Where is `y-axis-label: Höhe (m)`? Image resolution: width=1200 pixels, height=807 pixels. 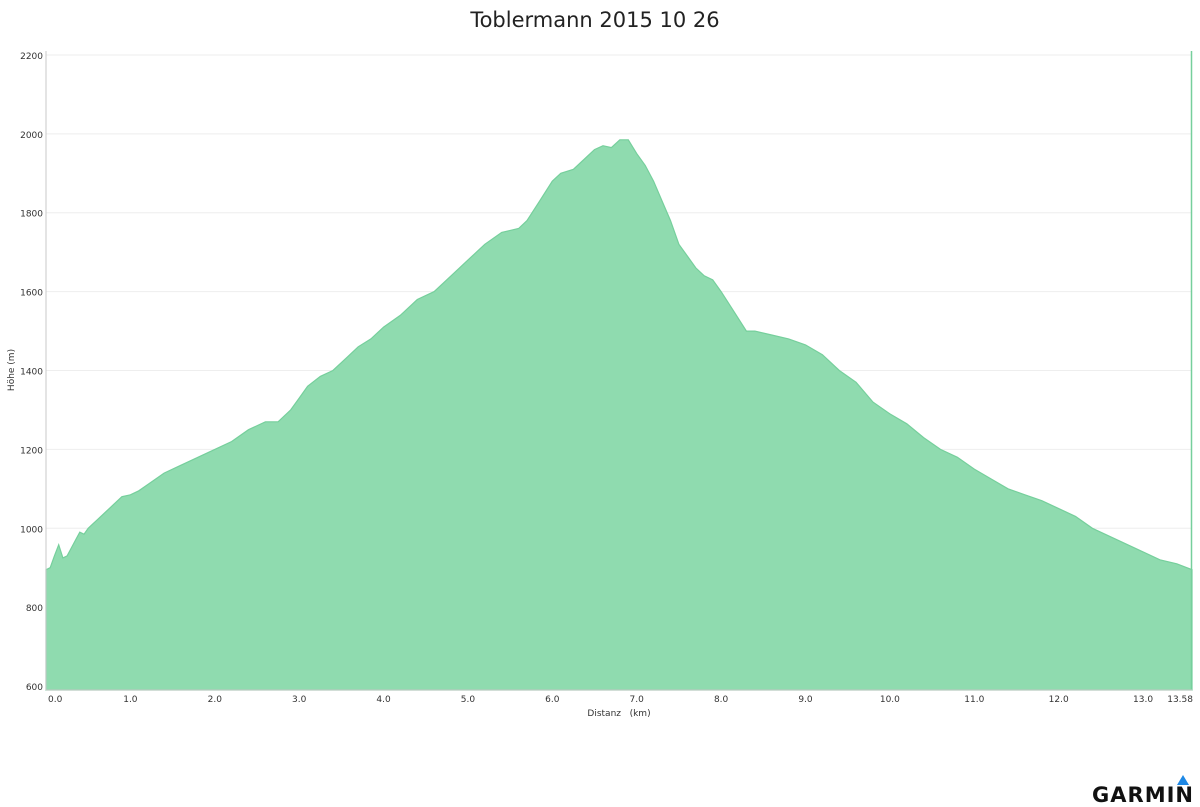
y-axis-label: Höhe (m) is located at coordinates (12, 370).